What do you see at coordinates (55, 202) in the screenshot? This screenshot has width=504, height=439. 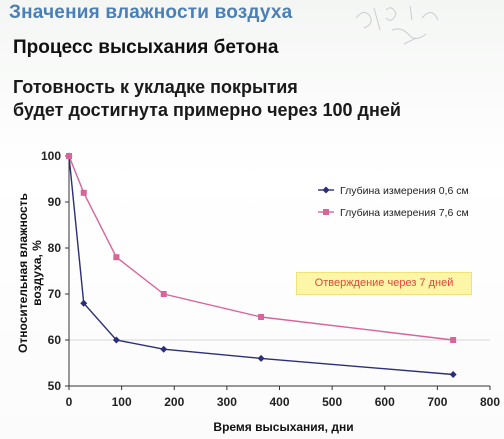 I see `y-tick-label: 90` at bounding box center [55, 202].